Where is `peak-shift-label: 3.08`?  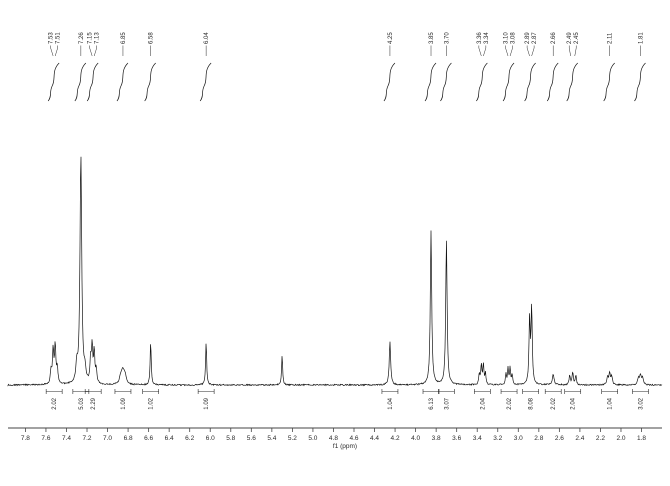
peak-shift-label: 3.08 is located at coordinates (514, 38).